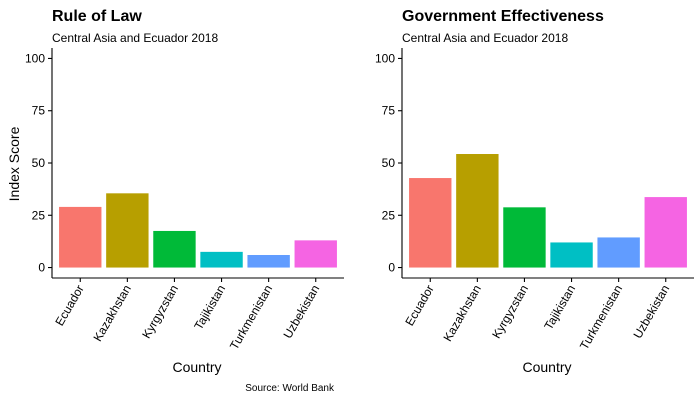 This screenshot has width=700, height=400. Describe the element at coordinates (290, 388) in the screenshot. I see `source-caption: Source: World Bank` at that location.